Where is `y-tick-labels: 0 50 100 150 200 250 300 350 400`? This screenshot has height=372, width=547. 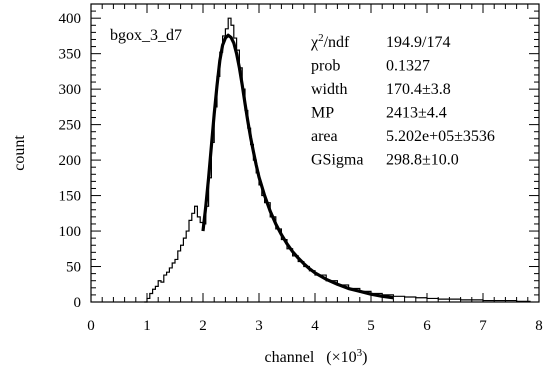 y-tick-labels: 0 50 100 150 200 250 300 350 400 is located at coordinates (70, 161).